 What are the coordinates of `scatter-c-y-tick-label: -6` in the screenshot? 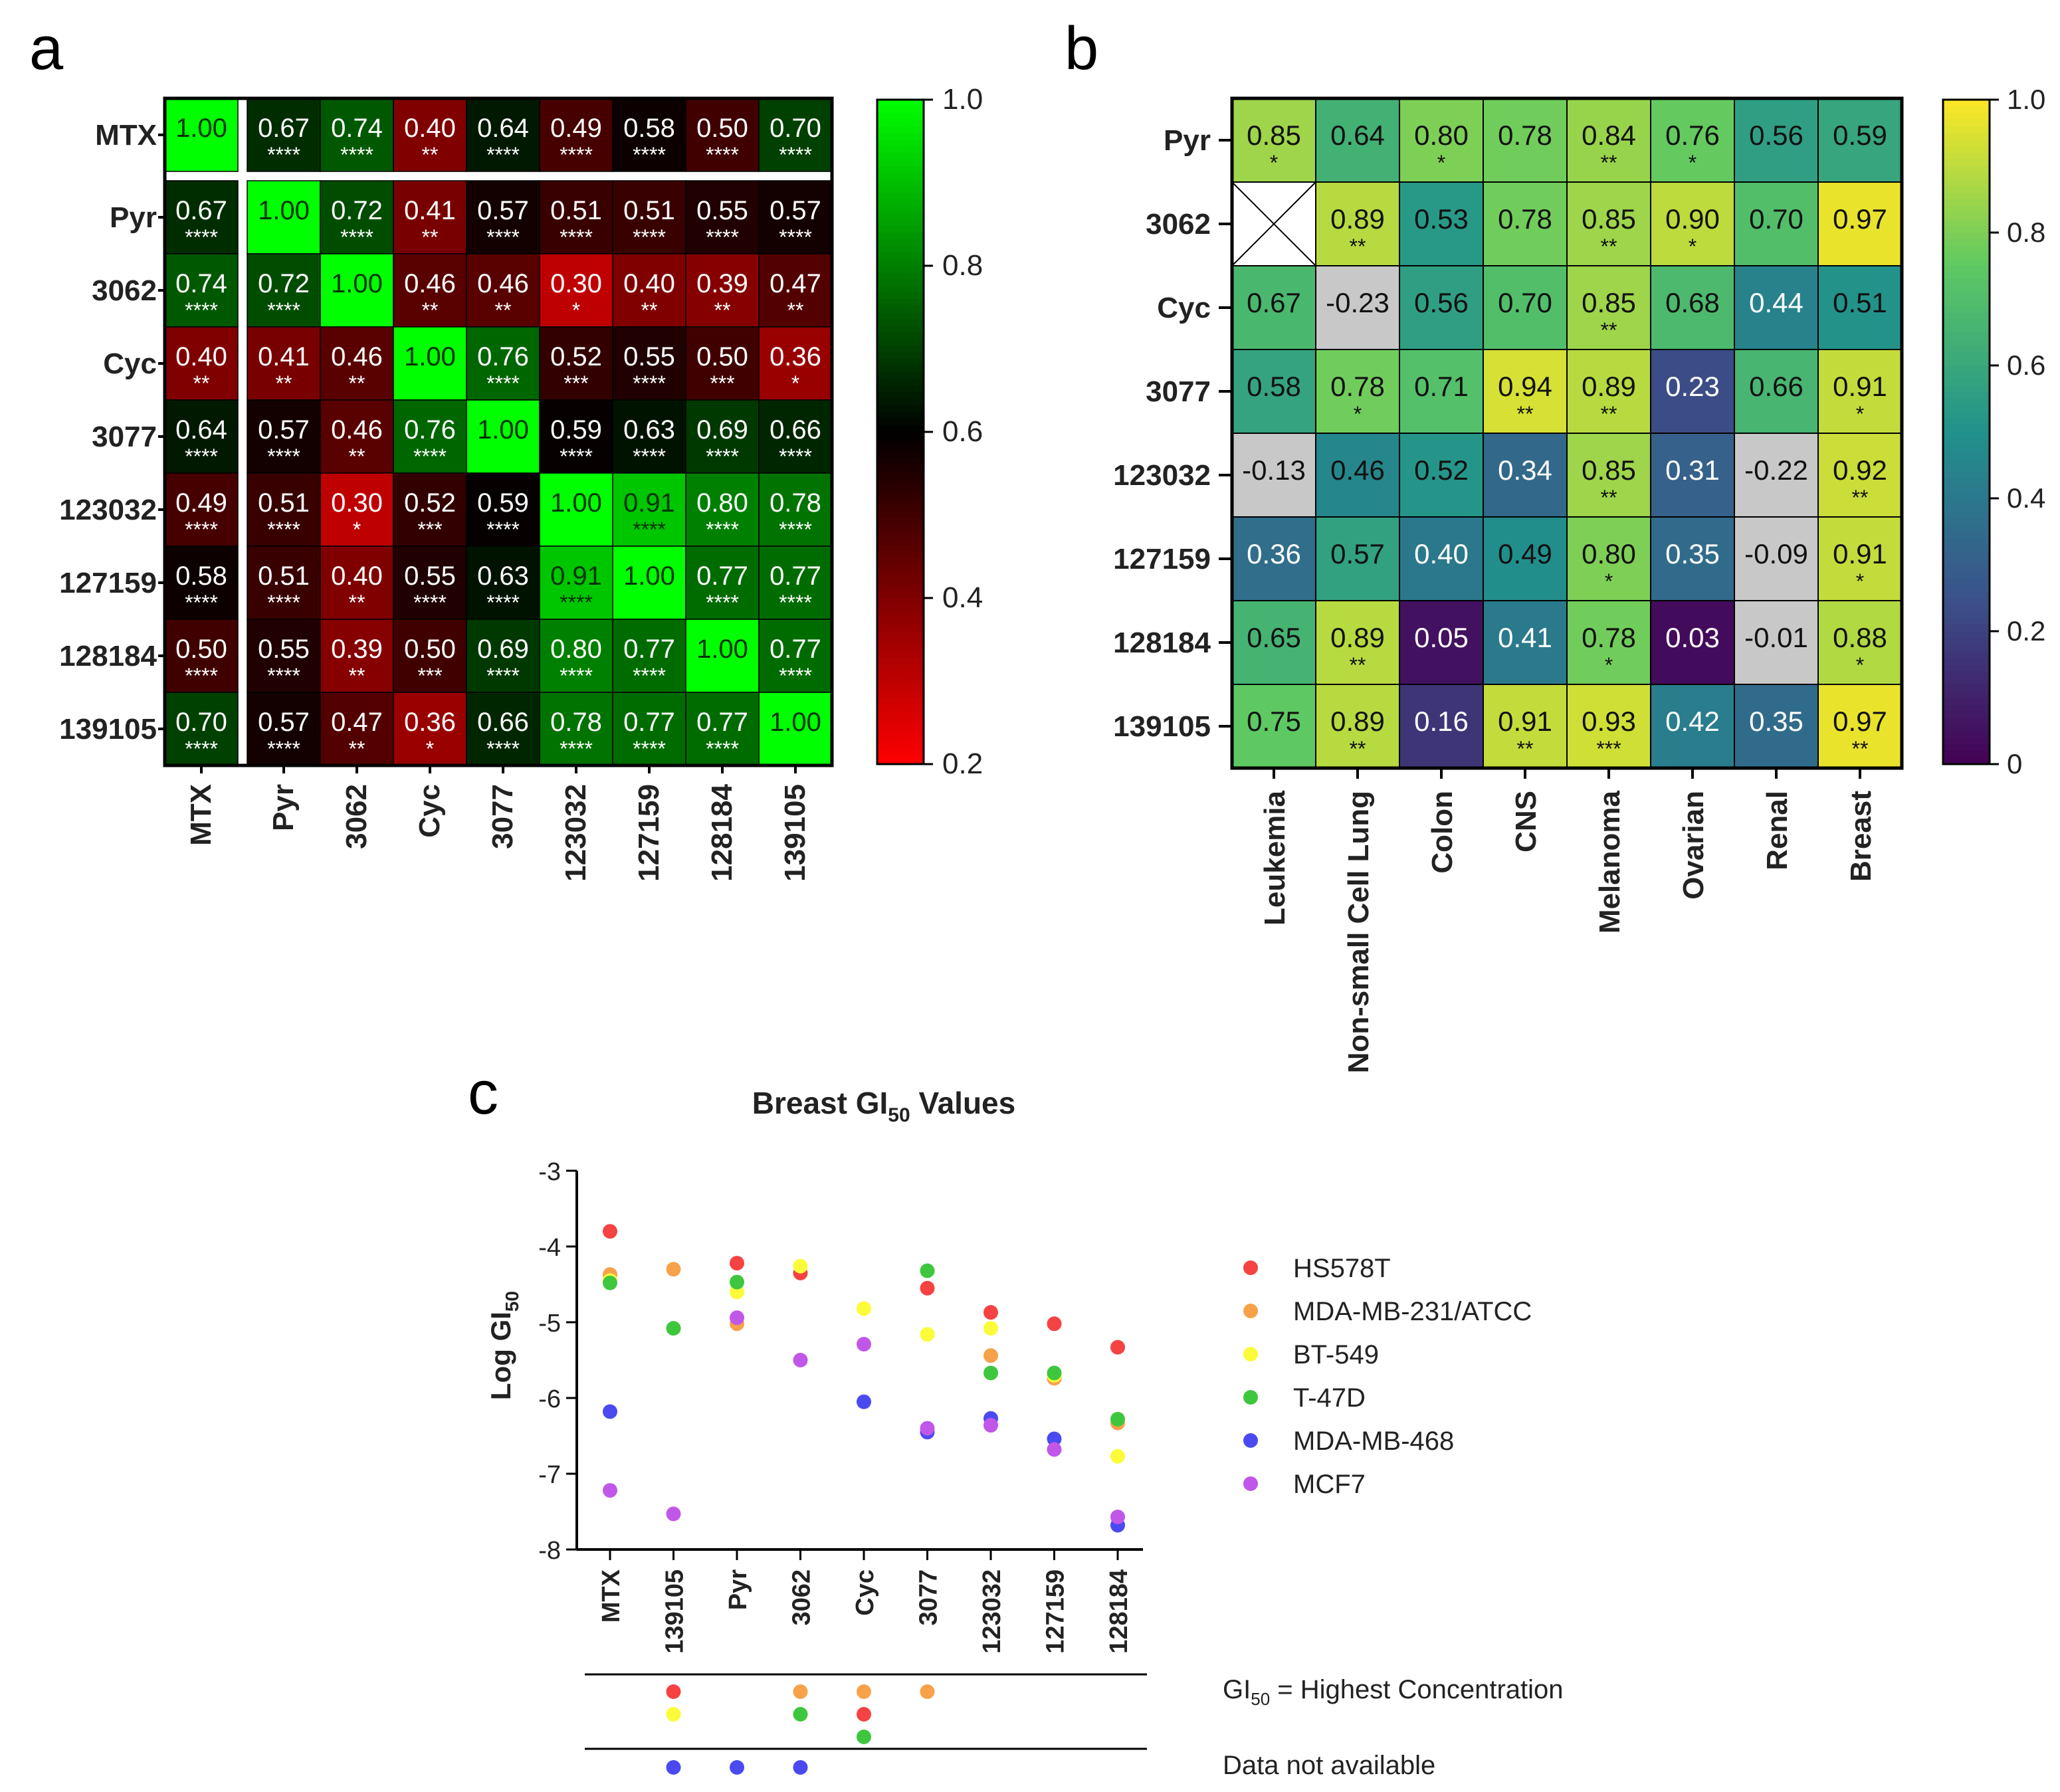 It's located at (549, 1399).